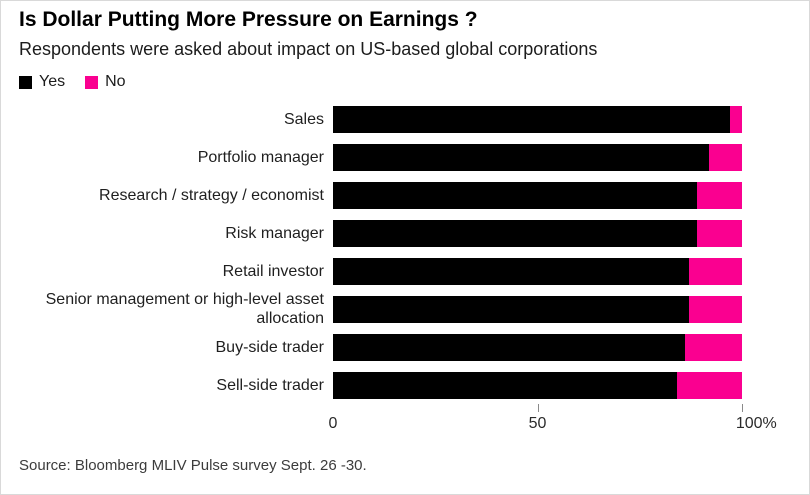  I want to click on bar-row: Retail investor, so click(405, 271).